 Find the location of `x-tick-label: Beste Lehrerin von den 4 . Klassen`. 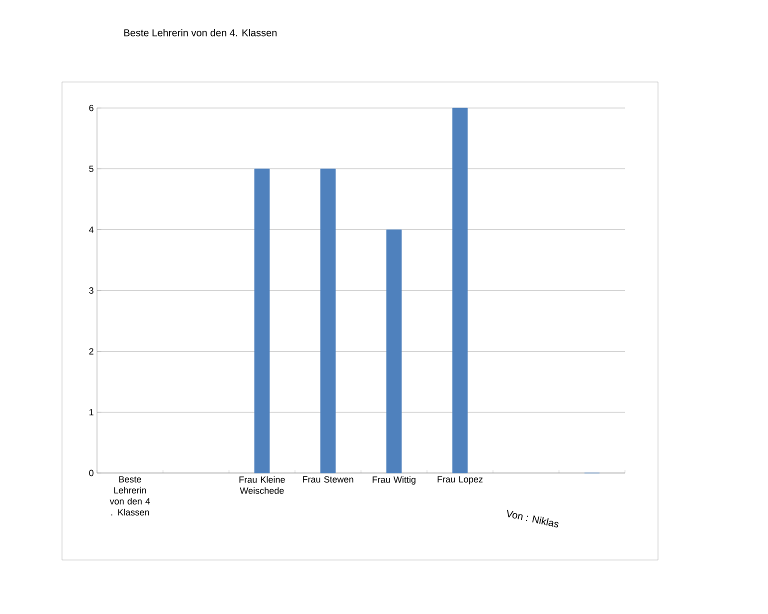

x-tick-label: Beste Lehrerin von den 4 . Klassen is located at coordinates (130, 496).